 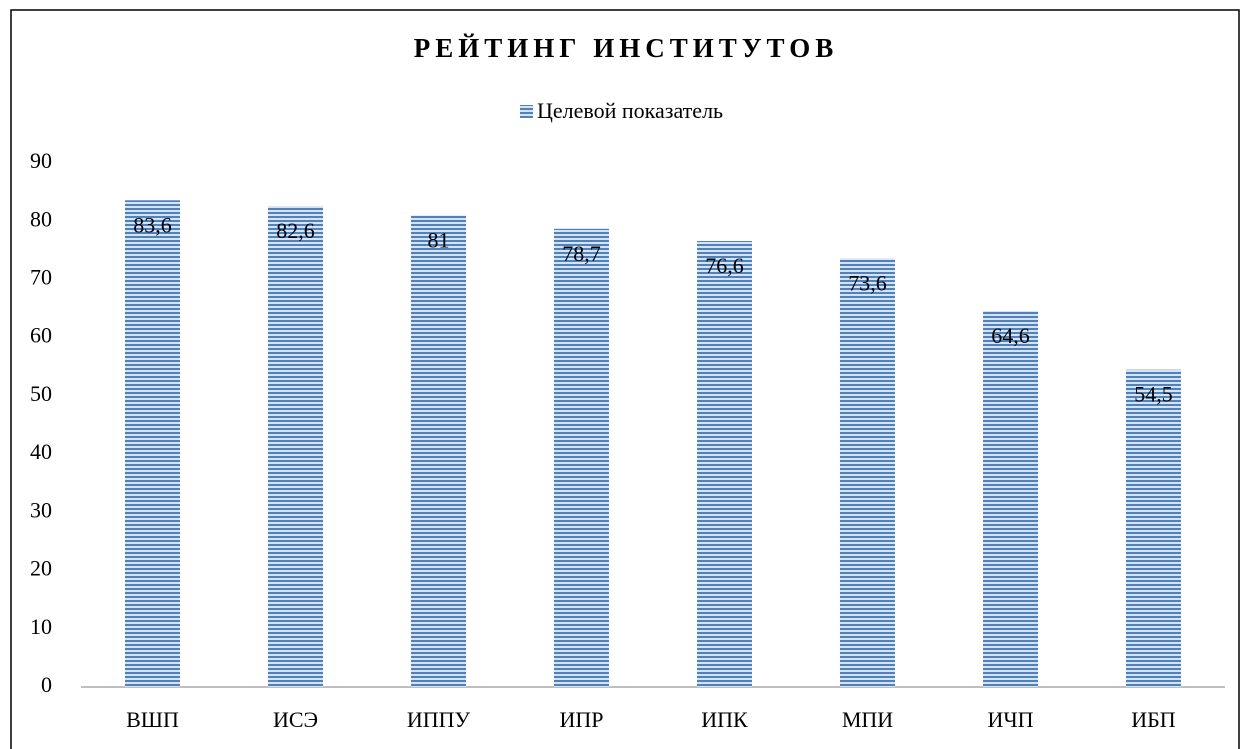 What do you see at coordinates (41, 276) in the screenshot?
I see `y-tick-label: 70` at bounding box center [41, 276].